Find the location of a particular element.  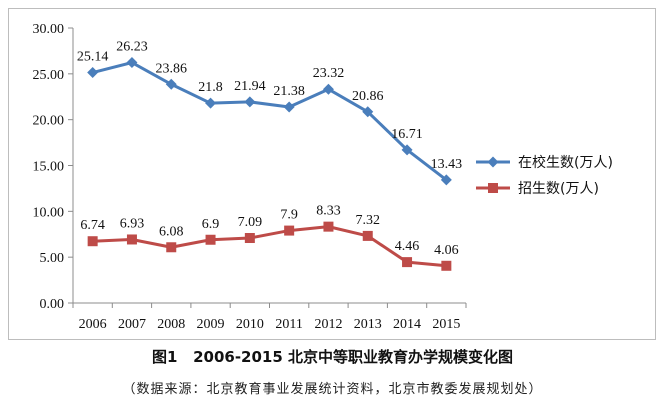

data-label: 6.9 is located at coordinates (211, 224).